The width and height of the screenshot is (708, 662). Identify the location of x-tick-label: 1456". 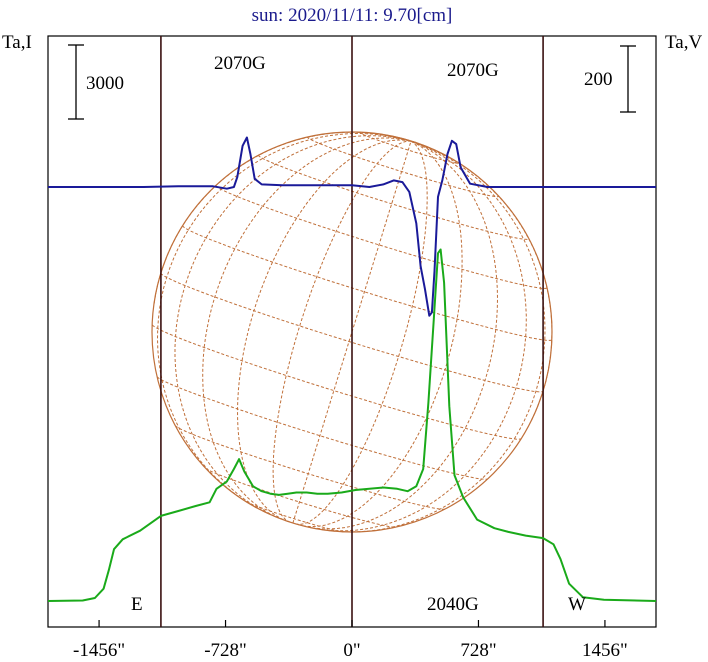
(605, 650).